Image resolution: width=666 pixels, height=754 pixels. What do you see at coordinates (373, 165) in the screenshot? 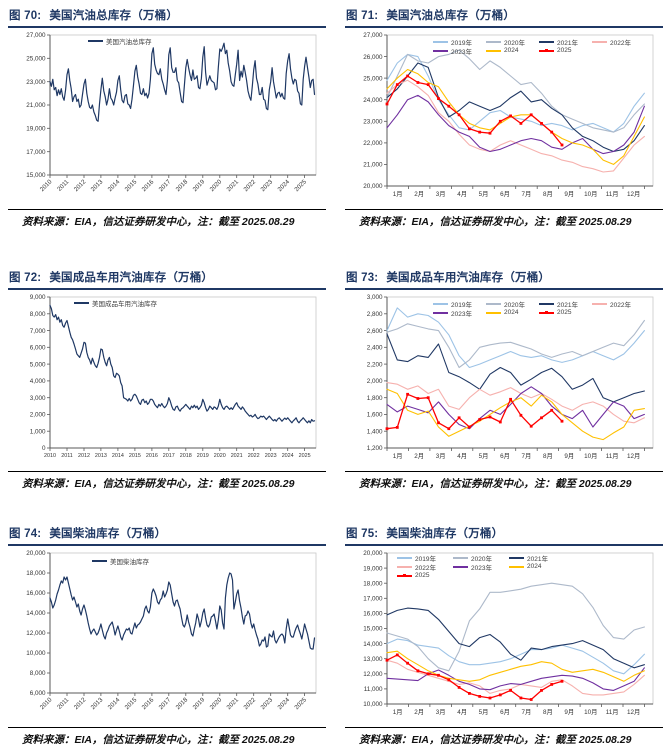
I see `svg-text: 21,000` at bounding box center [373, 165].